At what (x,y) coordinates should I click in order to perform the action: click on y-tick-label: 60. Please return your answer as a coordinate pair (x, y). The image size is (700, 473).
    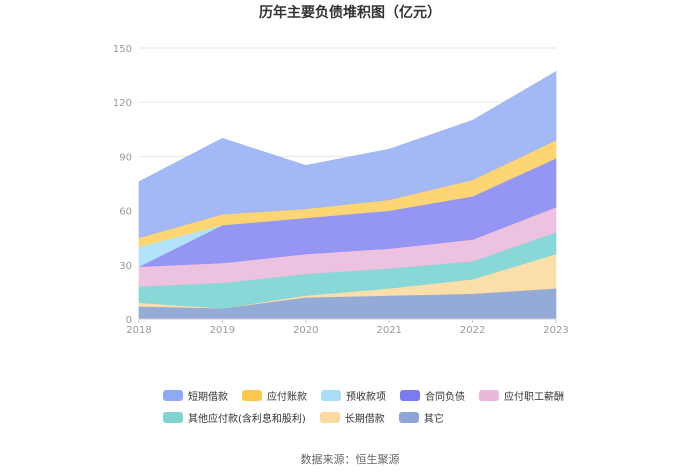
    Looking at the image, I should click on (125, 212).